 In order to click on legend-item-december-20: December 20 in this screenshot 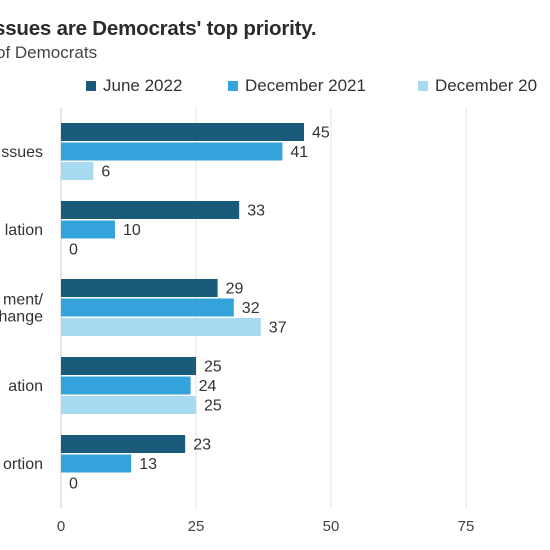, I will do `click(477, 86)`.